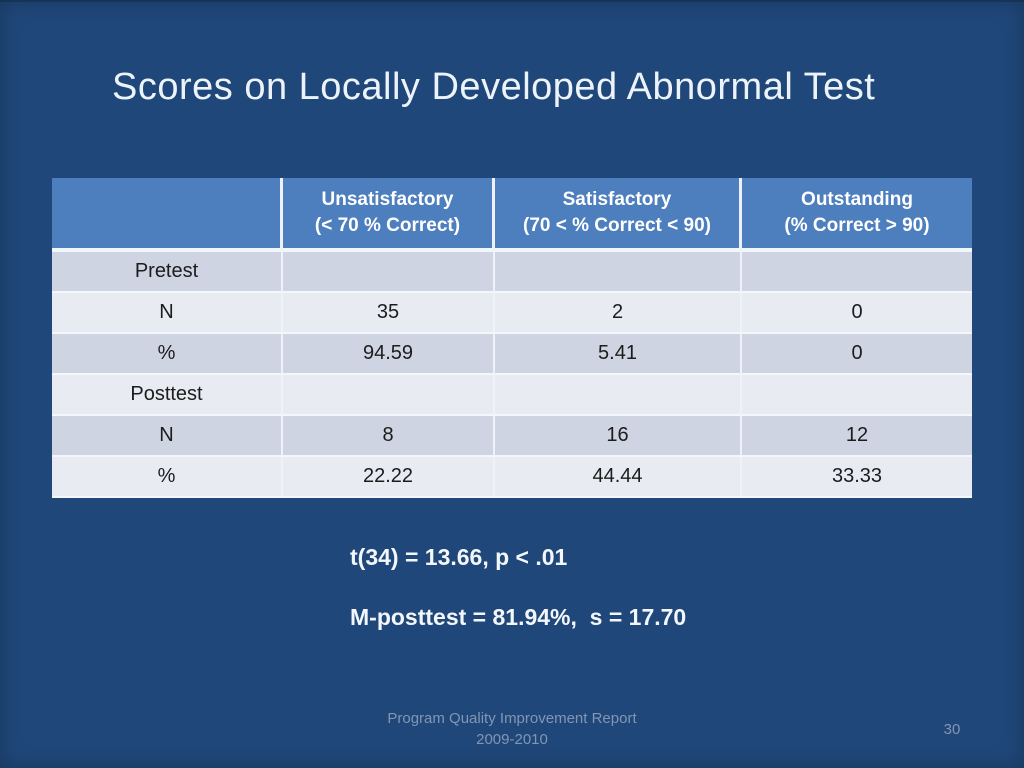 Image resolution: width=1024 pixels, height=768 pixels. I want to click on column-header-satisfactory: Satisfactory (70 < % Correct < 90), so click(618, 215).